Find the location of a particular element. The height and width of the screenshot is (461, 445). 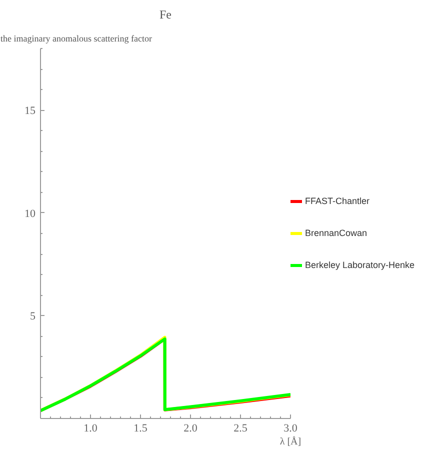

x-axis-title: λ [Å] is located at coordinates (291, 442).